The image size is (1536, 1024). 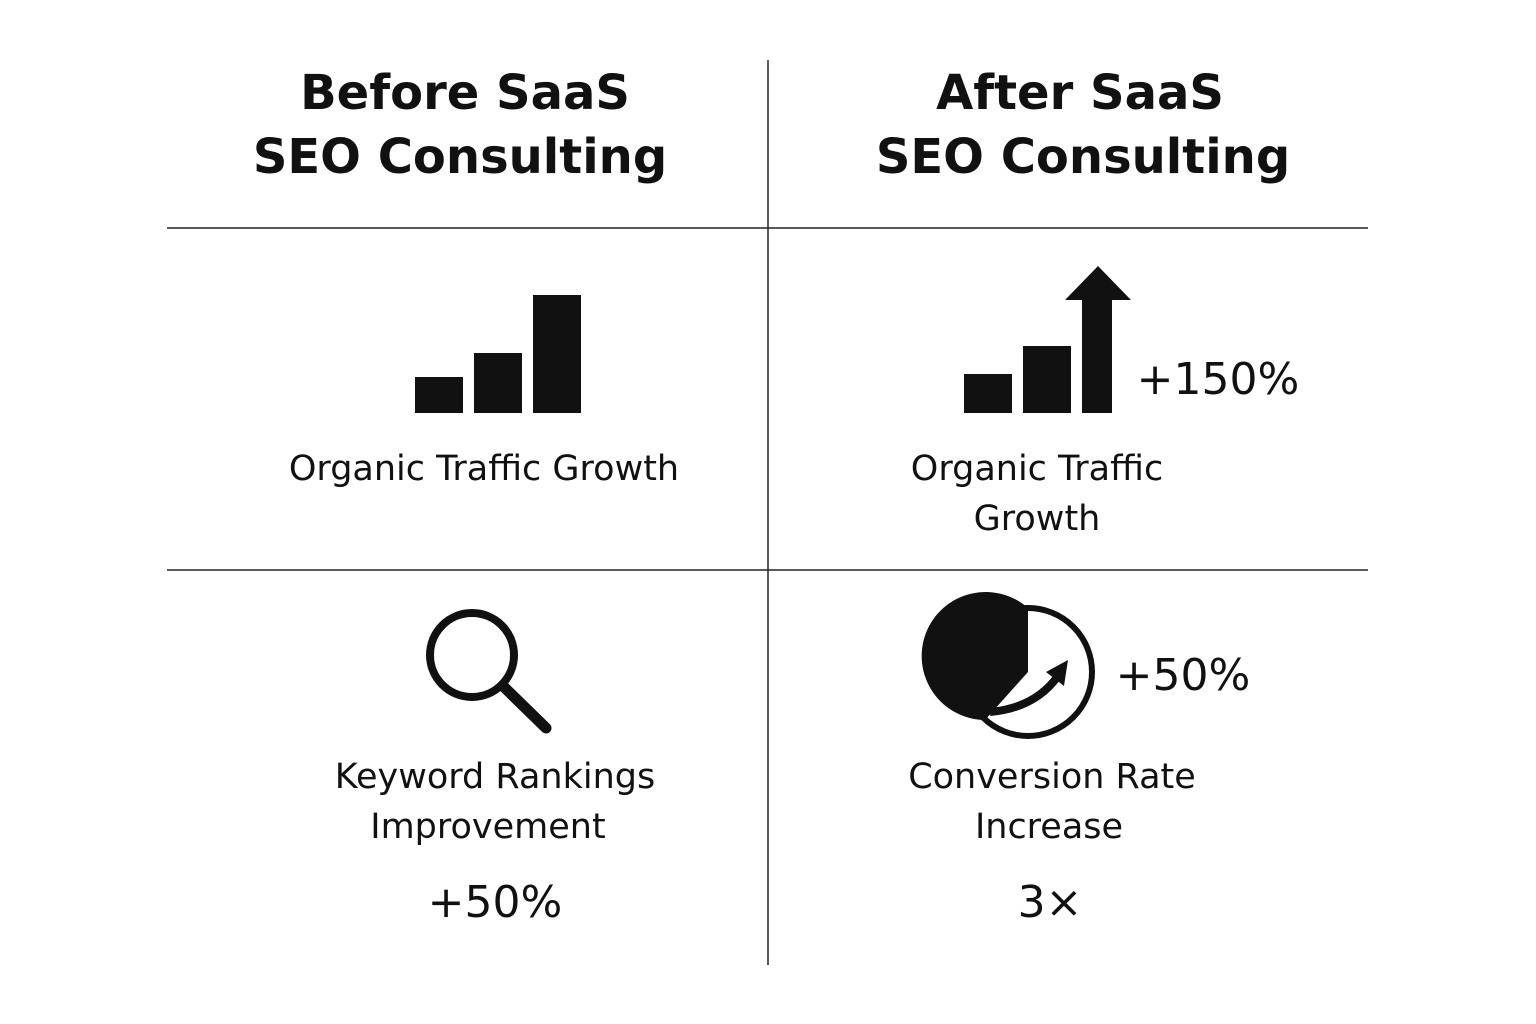 What do you see at coordinates (1050, 902) in the screenshot?
I see `metric-value: 3×` at bounding box center [1050, 902].